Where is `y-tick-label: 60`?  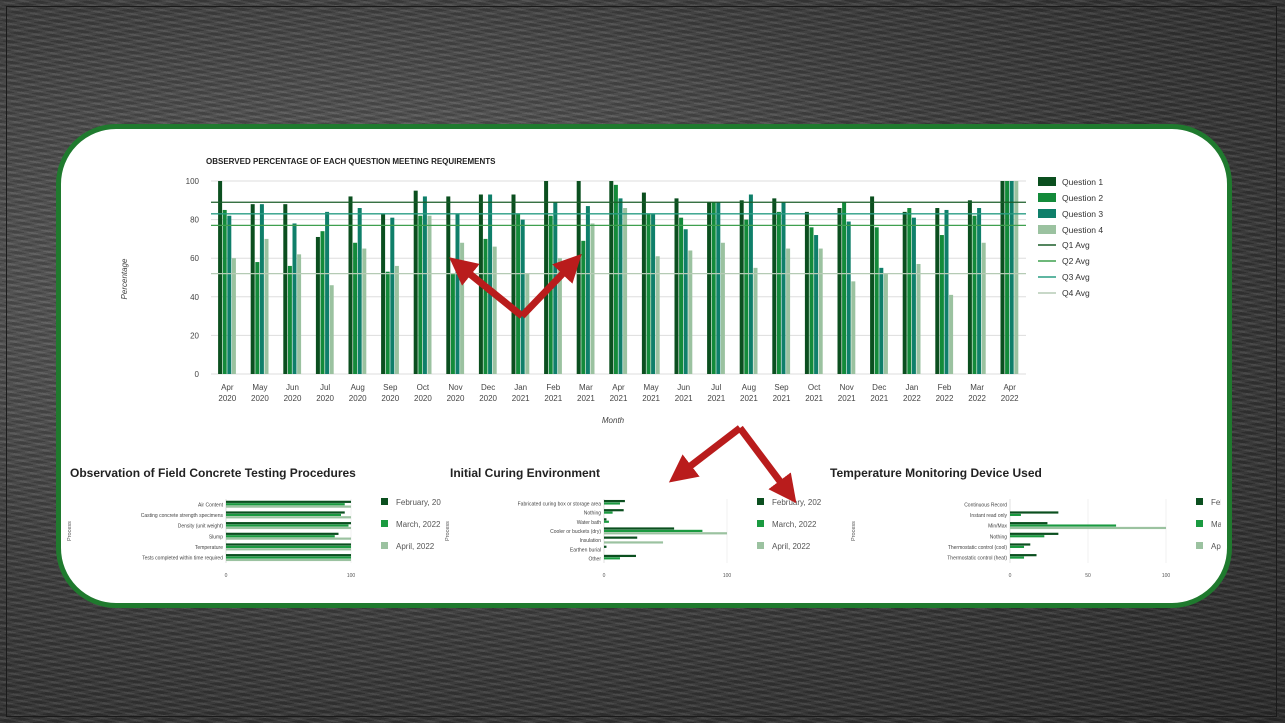 y-tick-label: 60 is located at coordinates (194, 258).